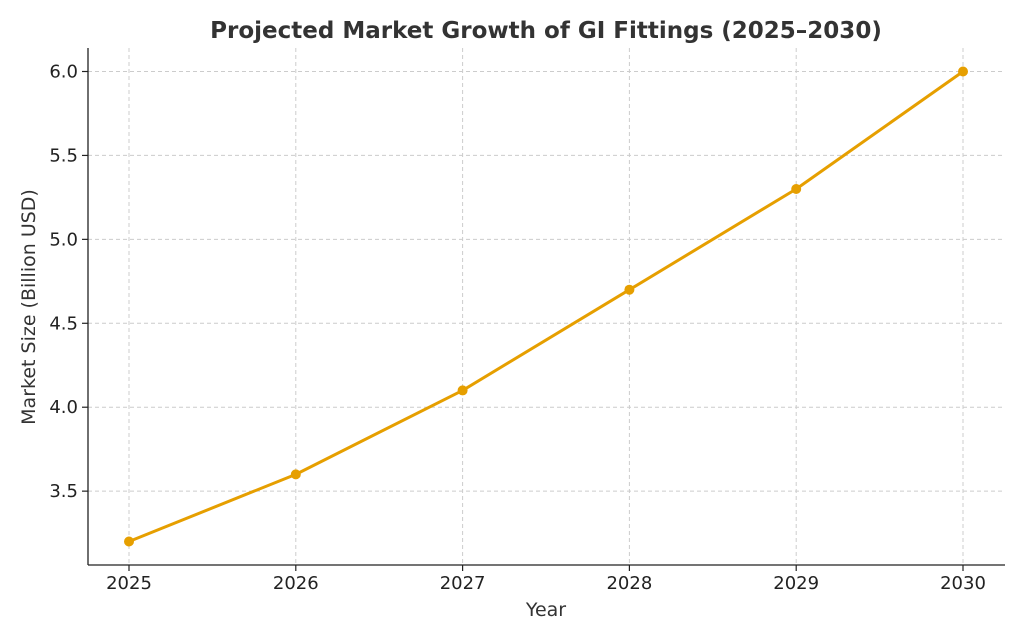 The image size is (1024, 640). Describe the element at coordinates (129, 583) in the screenshot. I see `x-tick-label: 2025` at that location.